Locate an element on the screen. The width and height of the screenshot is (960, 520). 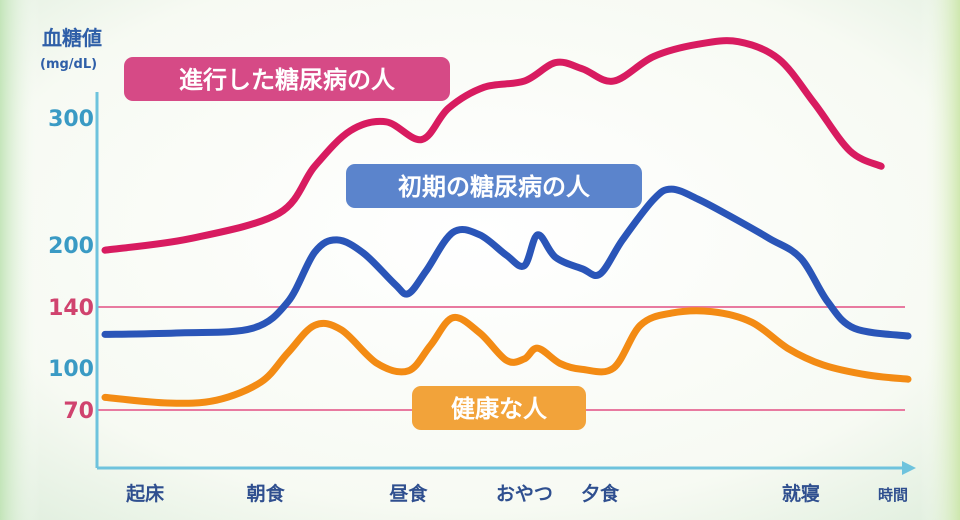
x-event-5: 就寝 is located at coordinates (801, 493).